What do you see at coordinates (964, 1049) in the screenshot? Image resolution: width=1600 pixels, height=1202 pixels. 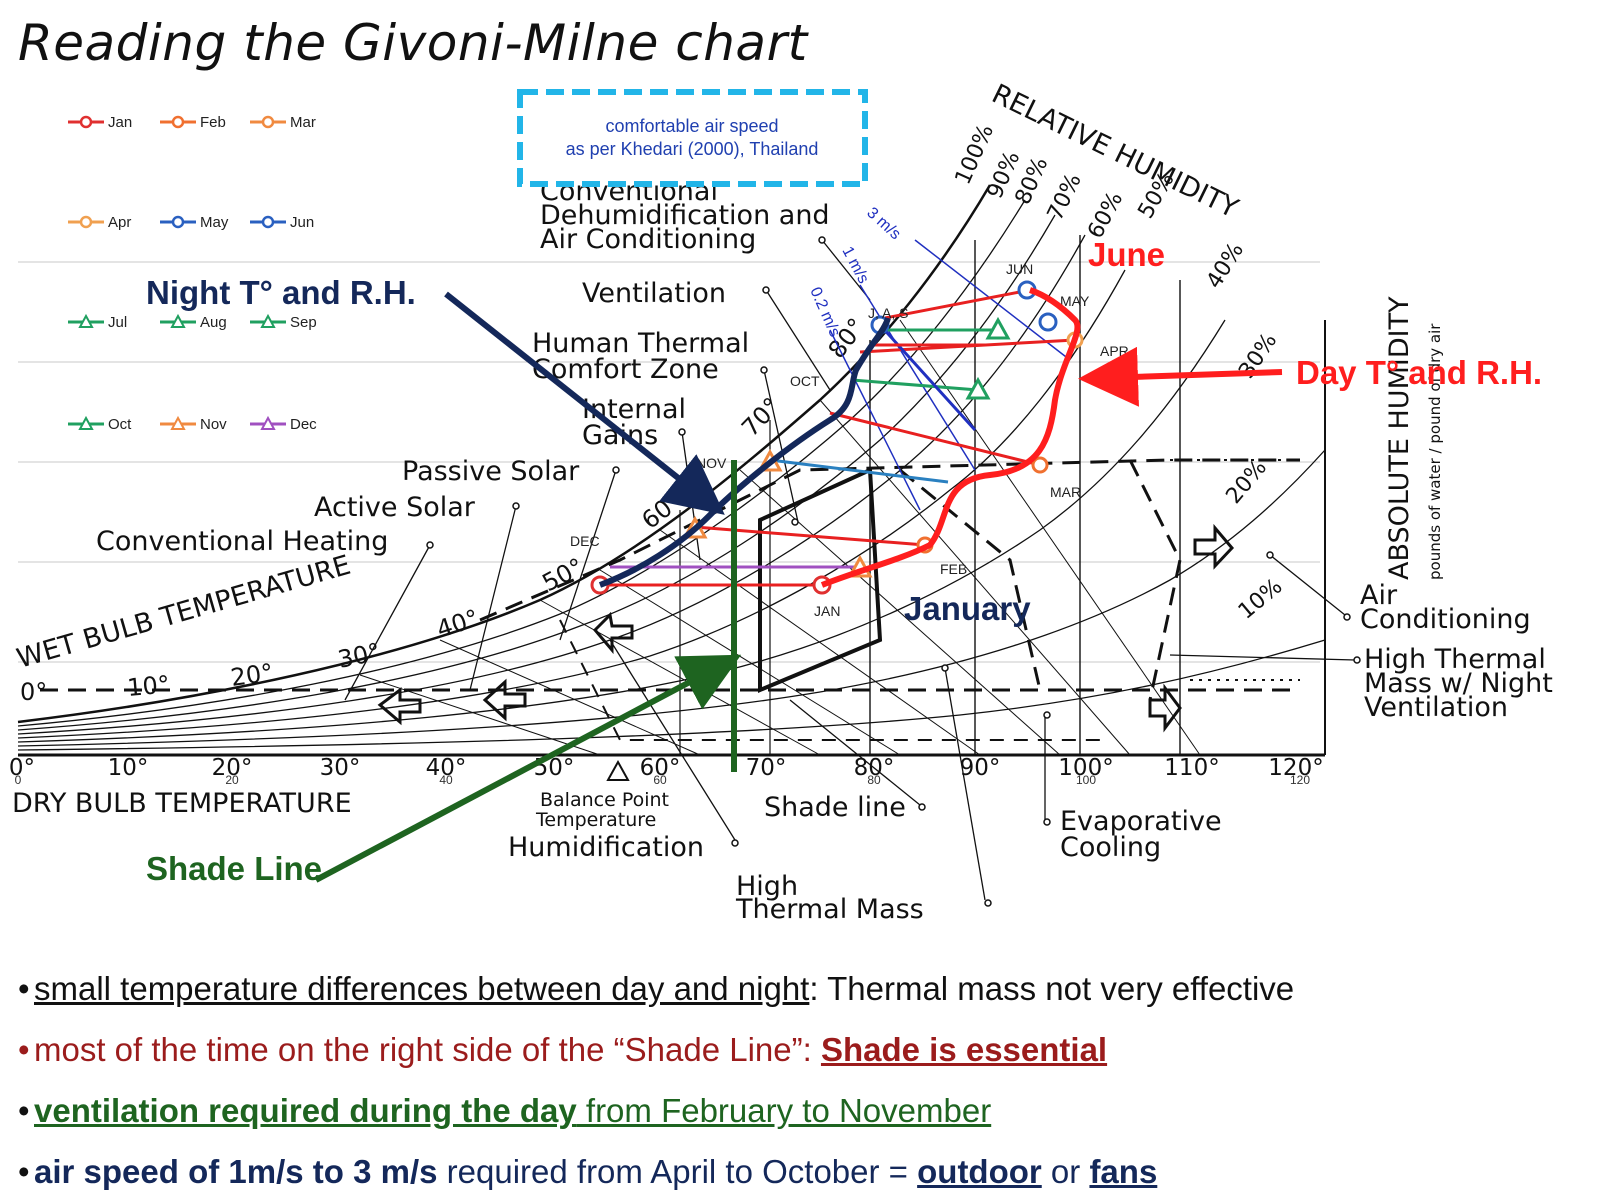 I see `bullet-2-bold: Shade is essential` at bounding box center [964, 1049].